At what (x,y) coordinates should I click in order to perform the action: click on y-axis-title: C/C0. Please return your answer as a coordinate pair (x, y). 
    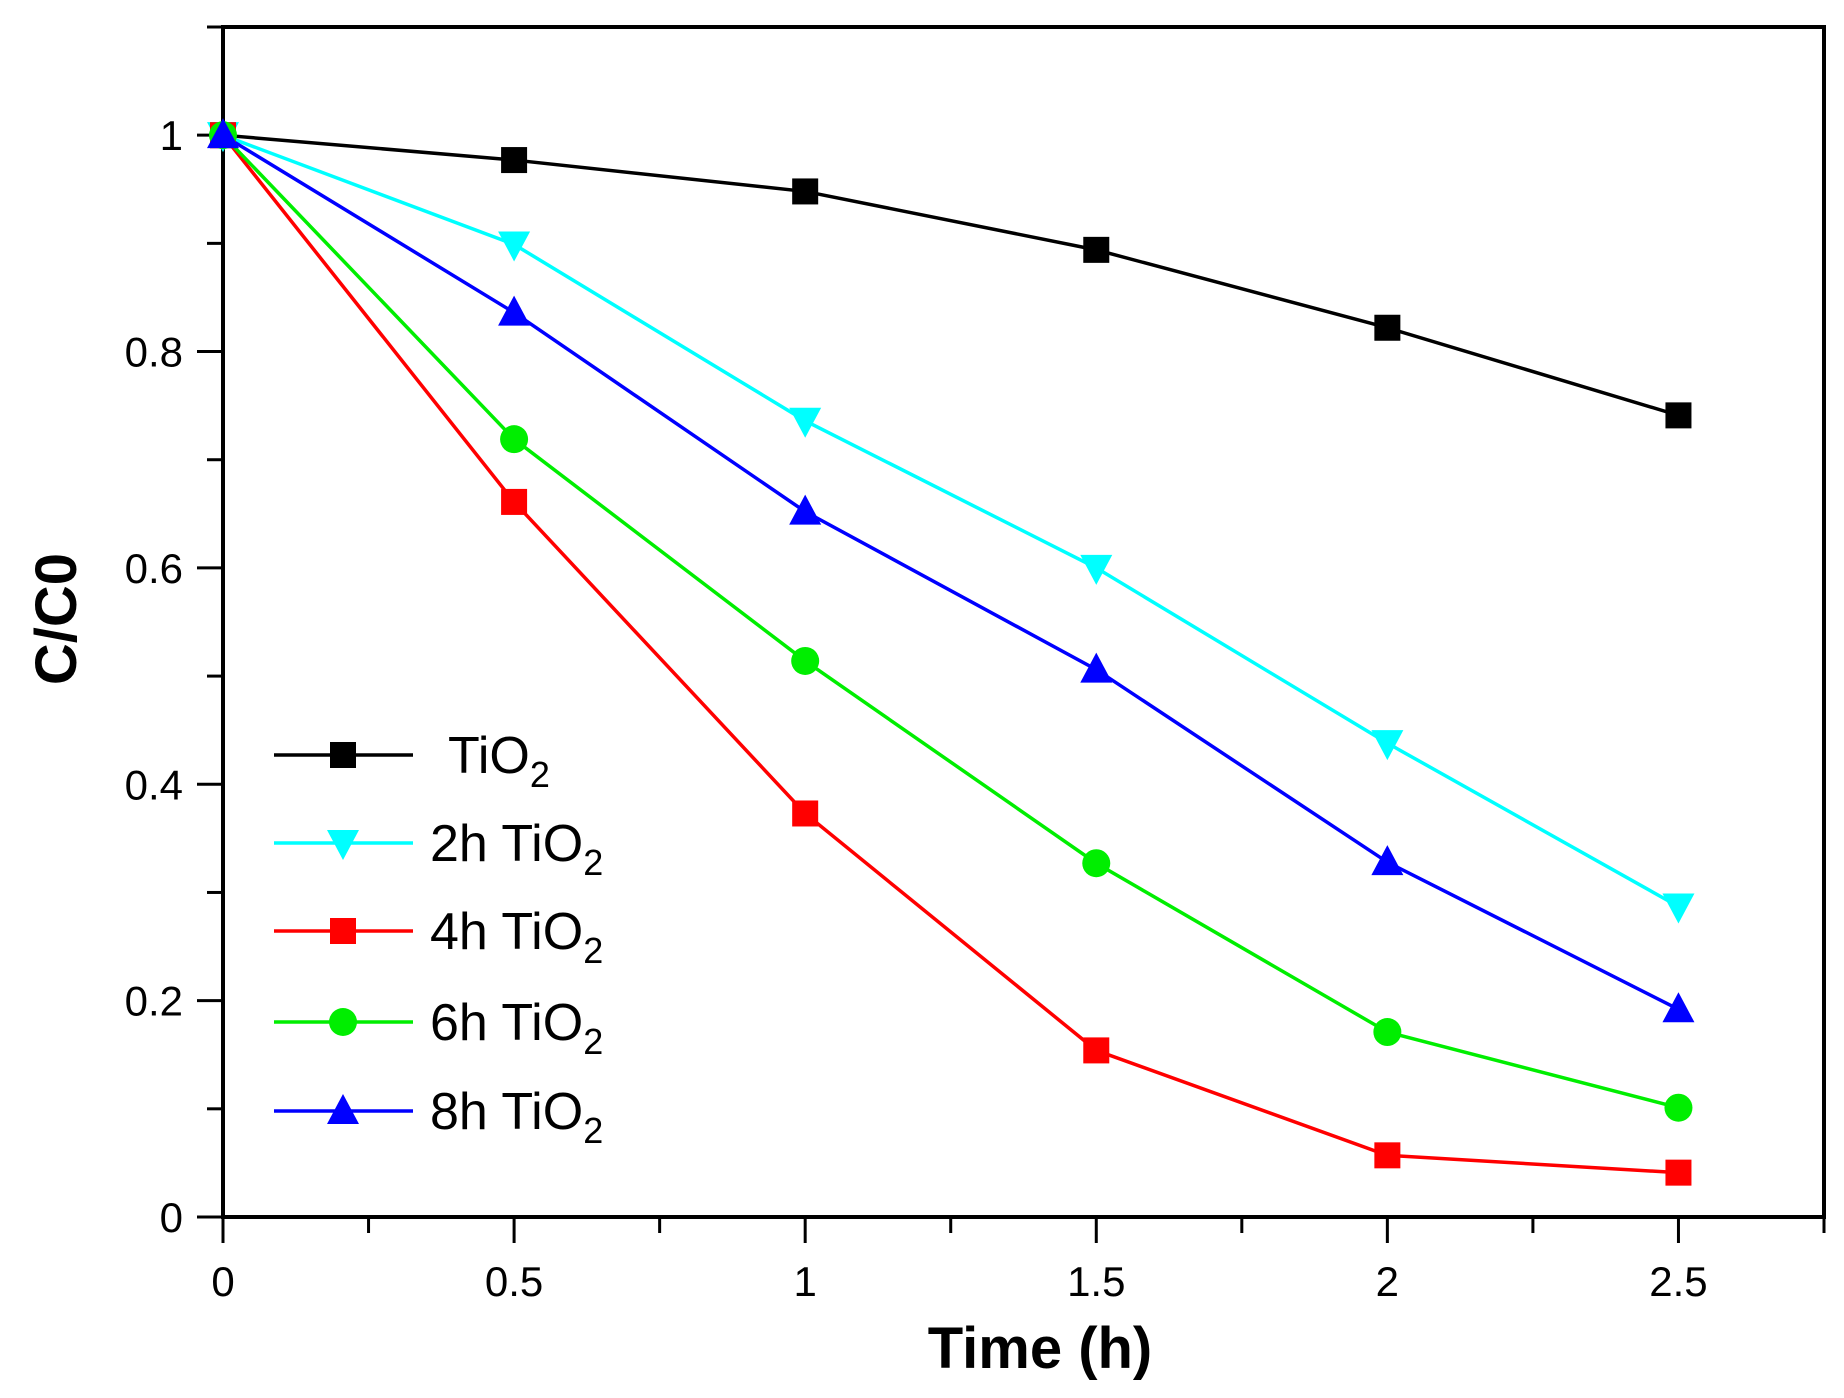
    Looking at the image, I should click on (56, 619).